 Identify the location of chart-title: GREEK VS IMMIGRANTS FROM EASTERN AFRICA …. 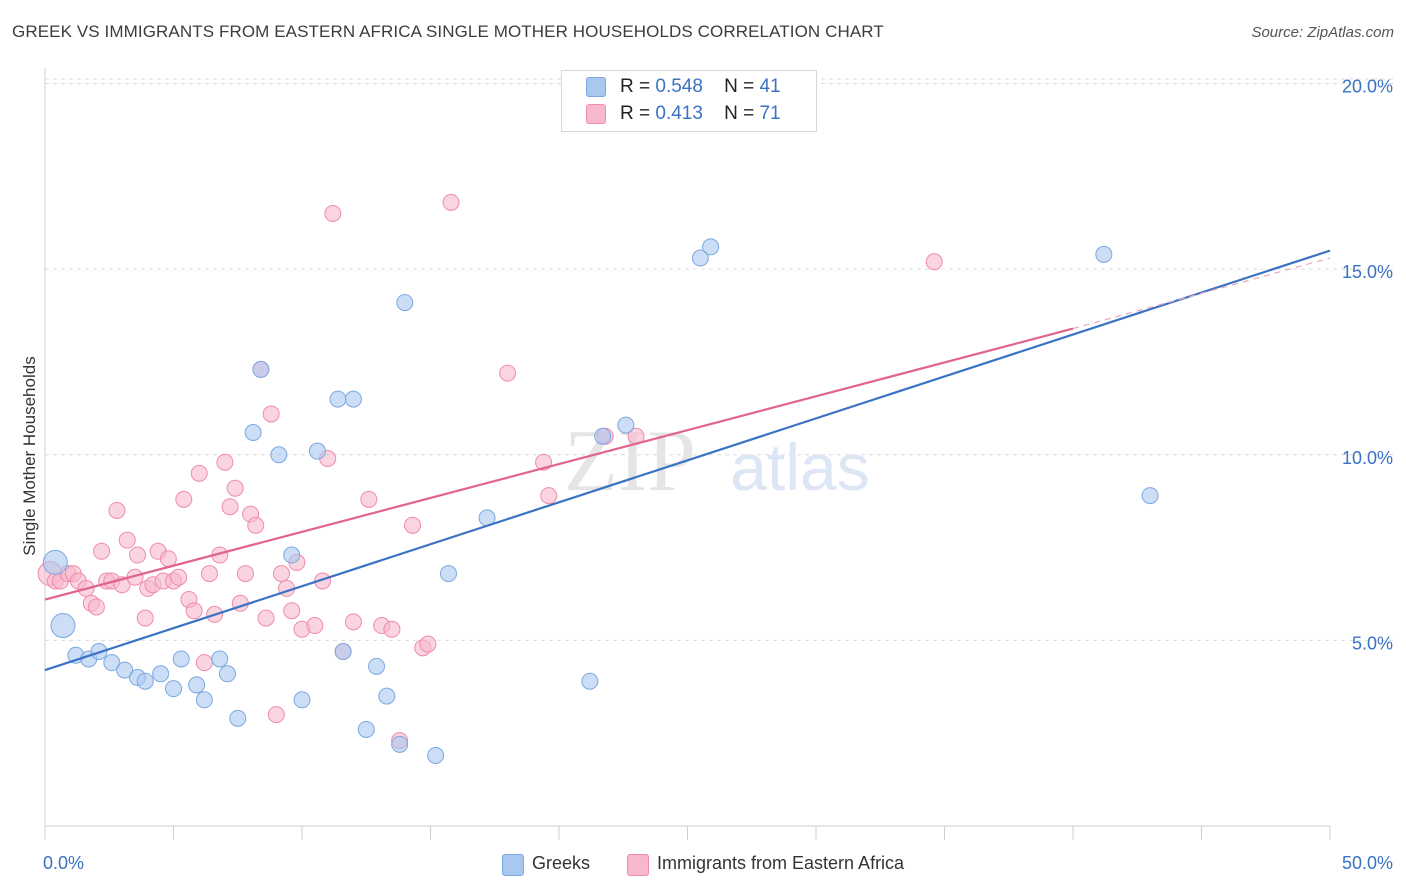
(448, 31).